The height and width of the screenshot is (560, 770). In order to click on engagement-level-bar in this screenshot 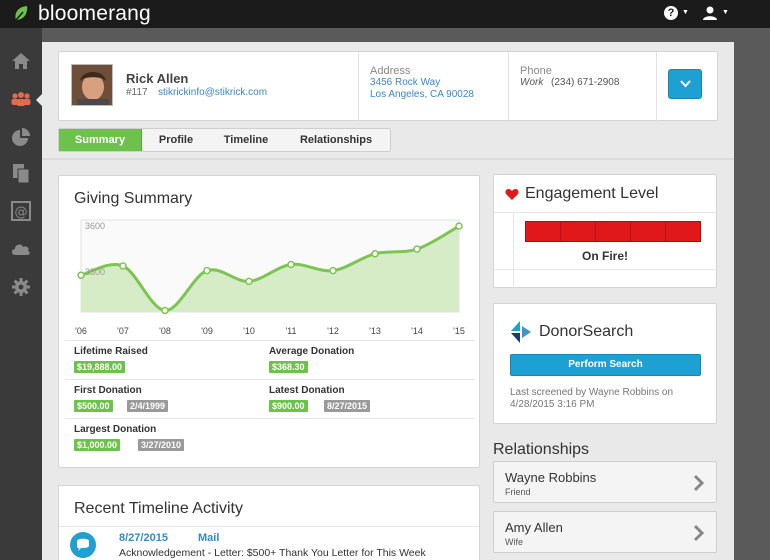, I will do `click(613, 231)`.